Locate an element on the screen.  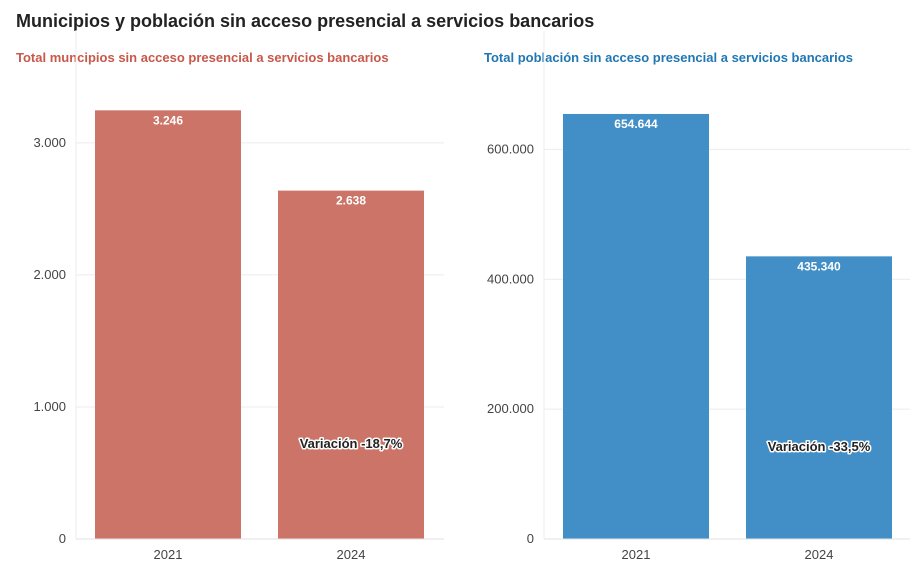
y-tick-label: 3.000 is located at coordinates (49, 142).